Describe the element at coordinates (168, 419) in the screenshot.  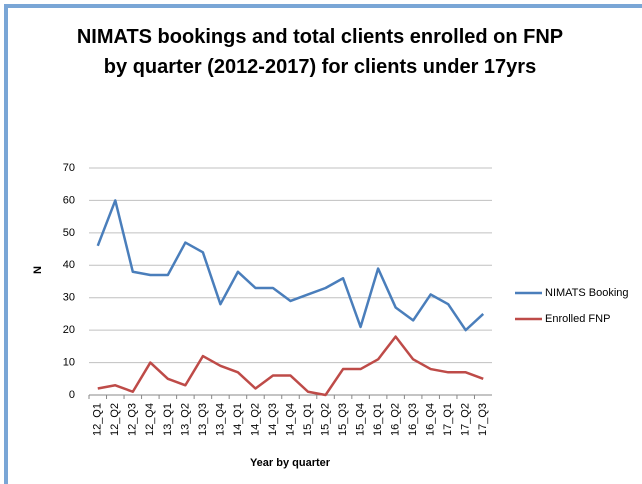
I see `x-tick-label: 13_Q1` at that location.